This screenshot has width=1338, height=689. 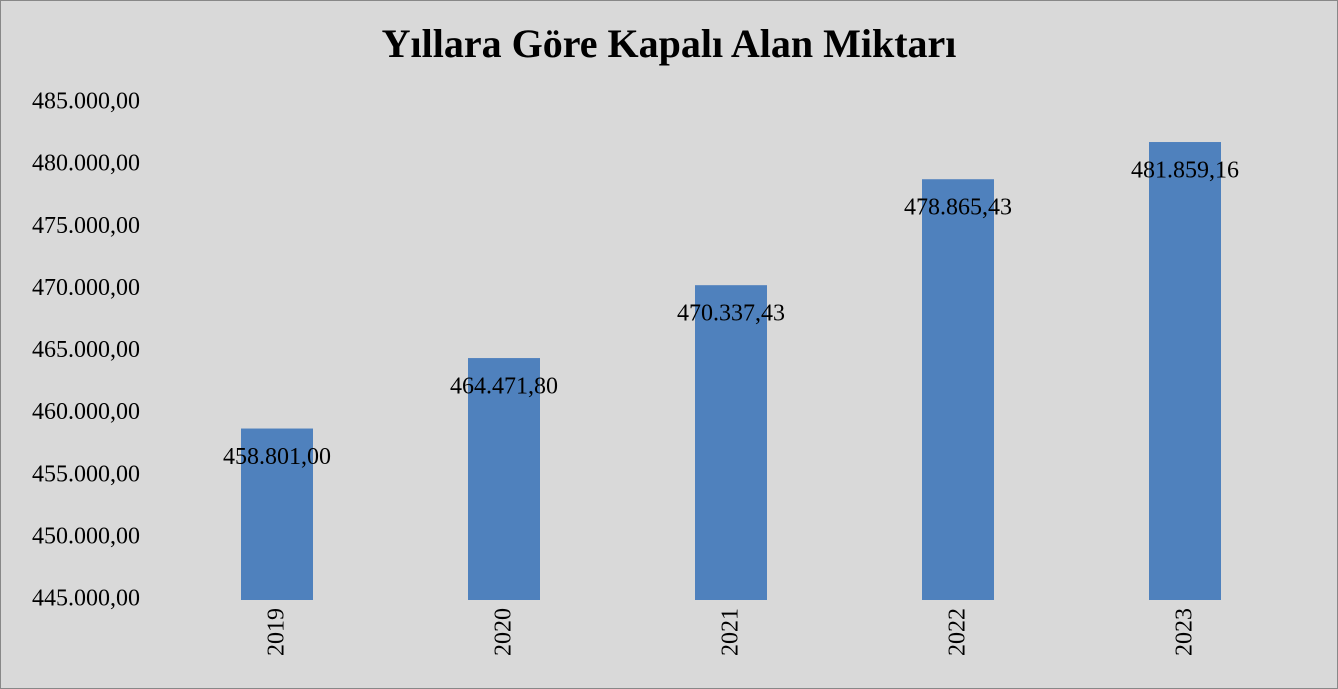 I want to click on data-label: 478.865,43, so click(x=958, y=208).